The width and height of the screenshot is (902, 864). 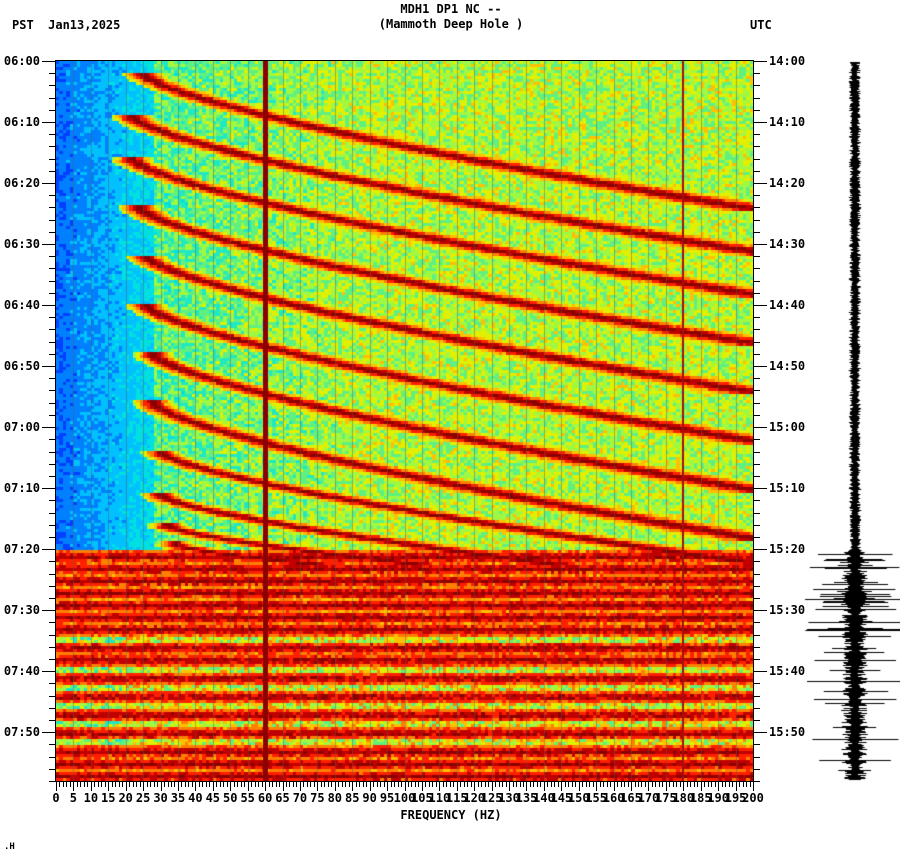 What do you see at coordinates (456, 798) in the screenshot?
I see `freq-tick-label: 115` at bounding box center [456, 798].